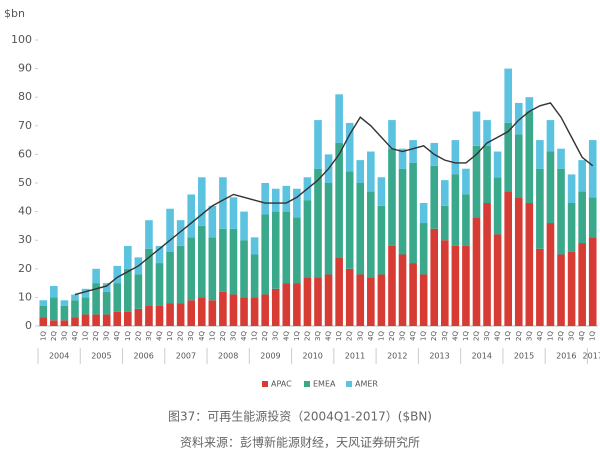 The width and height of the screenshot is (600, 459). What do you see at coordinates (28, 325) in the screenshot?
I see `y-tick-label: 0` at bounding box center [28, 325].